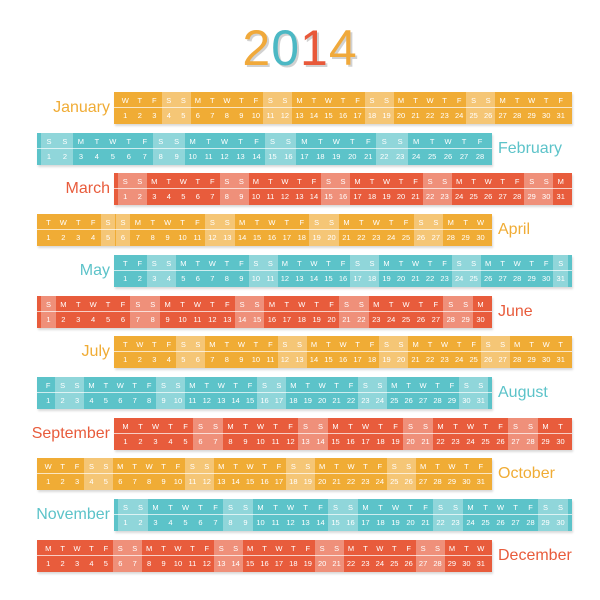 The image size is (600, 600). What do you see at coordinates (452, 556) in the screenshot?
I see `day-cell: M 29` at bounding box center [452, 556].